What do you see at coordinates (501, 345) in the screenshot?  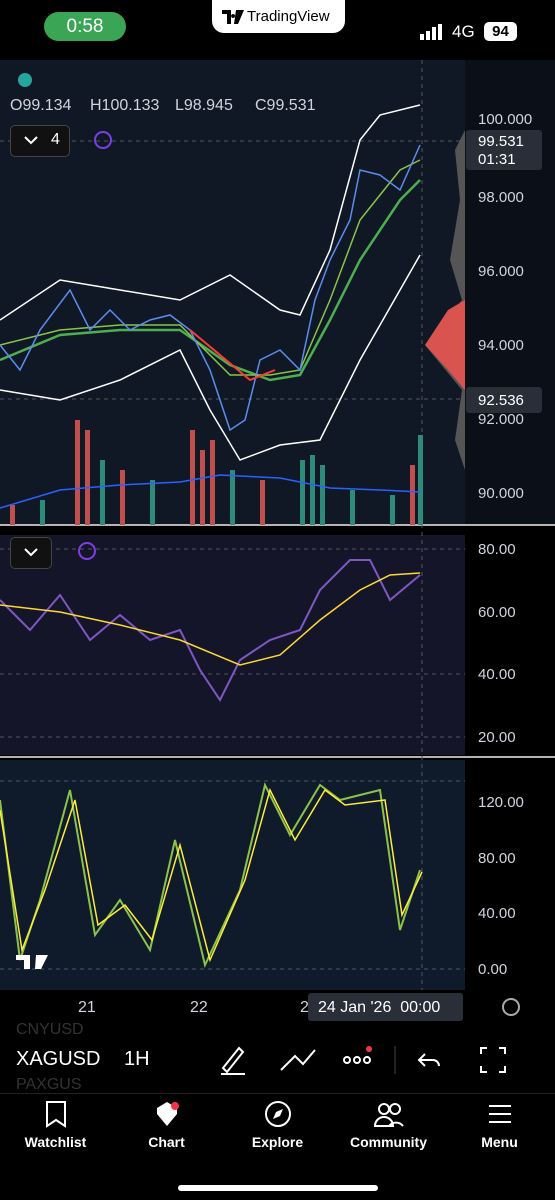 I see `price-tick: 94.000` at bounding box center [501, 345].